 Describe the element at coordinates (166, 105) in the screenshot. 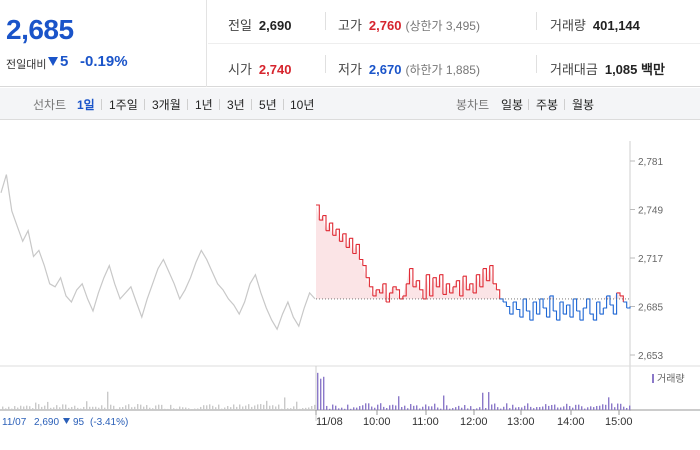

I see `tab-3m: 3개월` at that location.